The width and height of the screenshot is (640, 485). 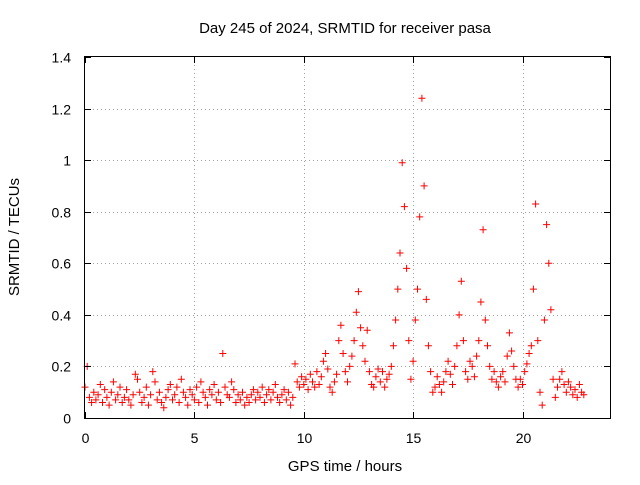 What do you see at coordinates (86, 438) in the screenshot?
I see `x-tick-label: 0` at bounding box center [86, 438].